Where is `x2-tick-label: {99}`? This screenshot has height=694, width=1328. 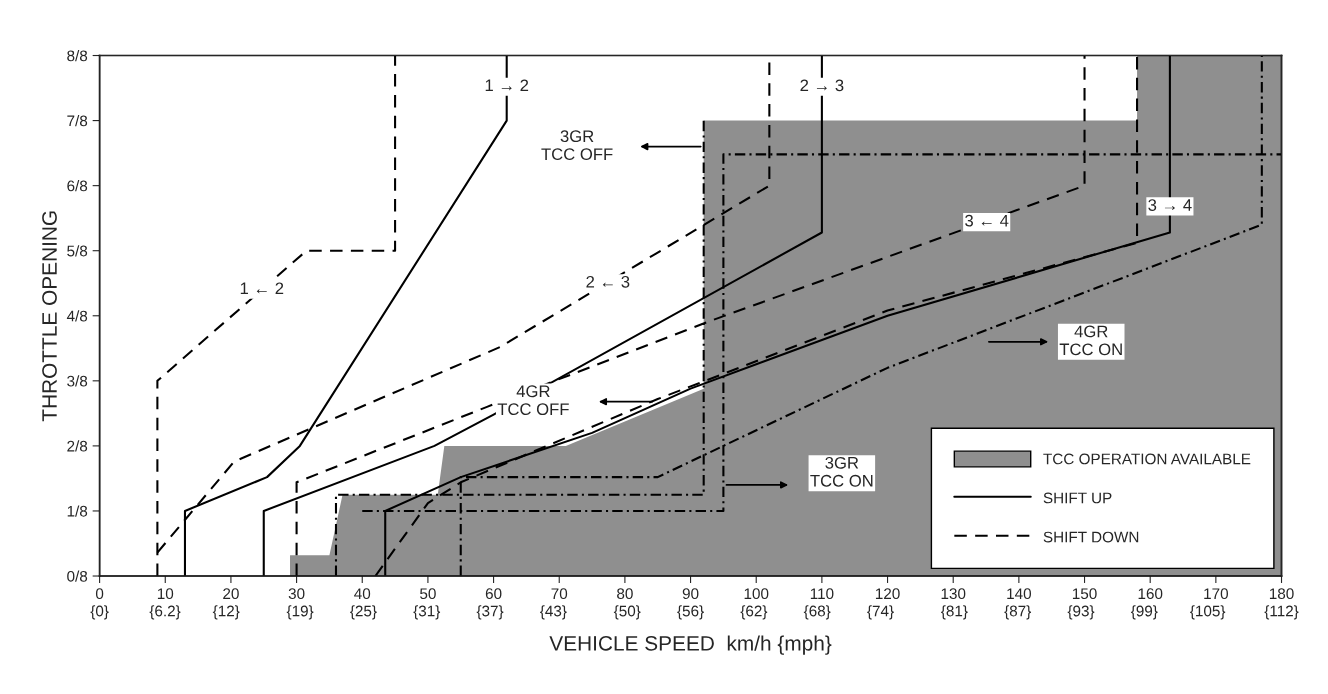 x2-tick-label: {99} is located at coordinates (1144, 612).